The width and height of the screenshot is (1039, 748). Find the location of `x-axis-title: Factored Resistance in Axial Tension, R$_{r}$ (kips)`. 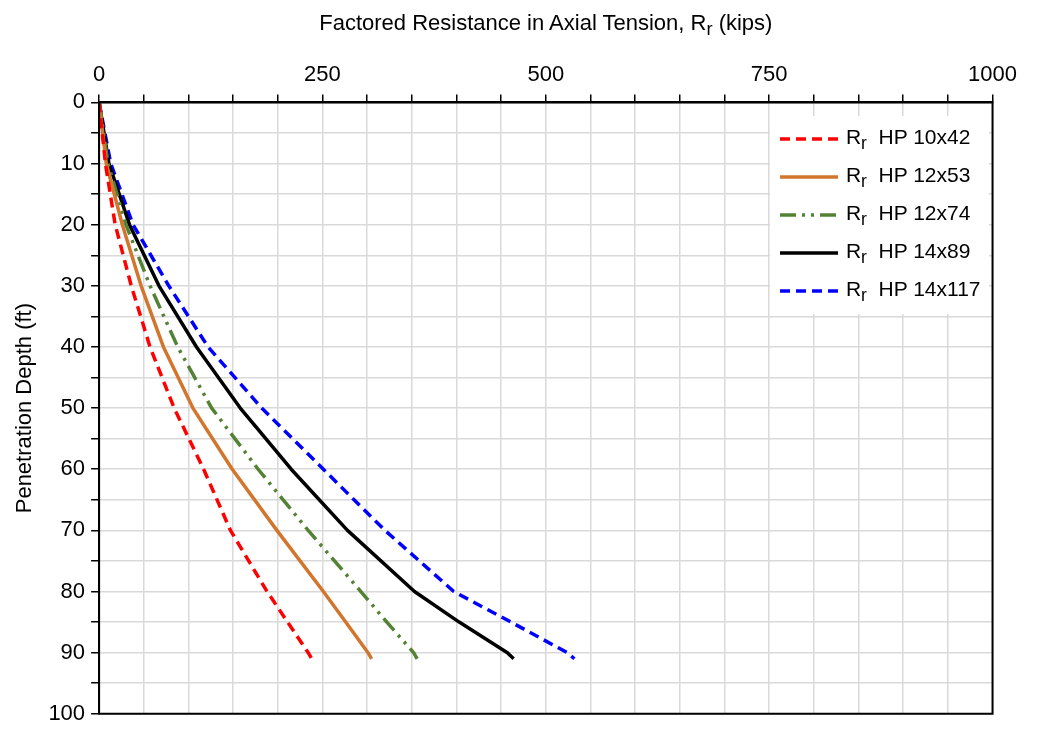

x-axis-title: Factored Resistance in Axial Tension, R$_{r}$ (kips) is located at coordinates (546, 25).